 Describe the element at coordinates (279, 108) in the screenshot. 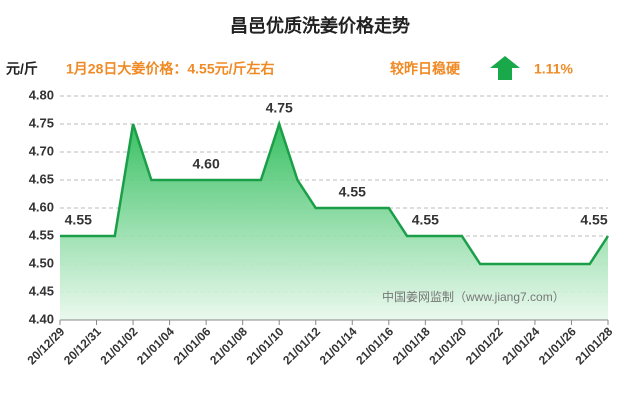

I see `data-label: 4.75` at that location.